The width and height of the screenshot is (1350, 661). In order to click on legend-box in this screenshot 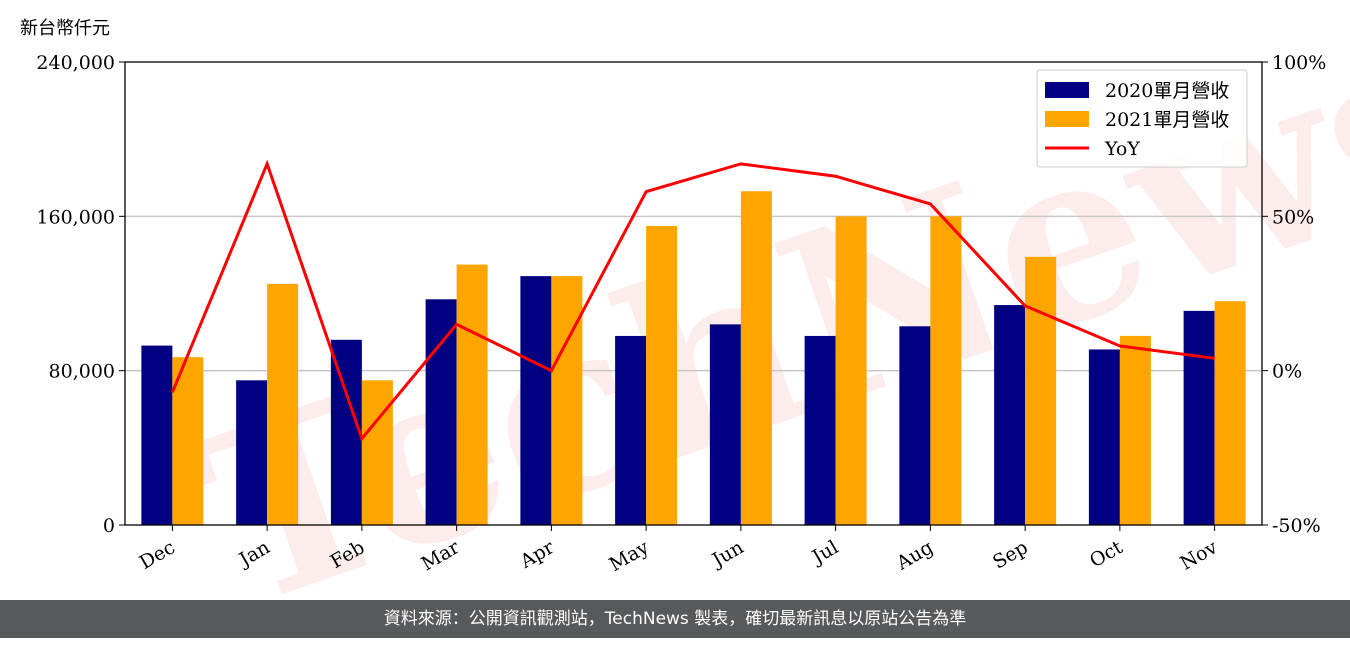, I will do `click(1142, 118)`.